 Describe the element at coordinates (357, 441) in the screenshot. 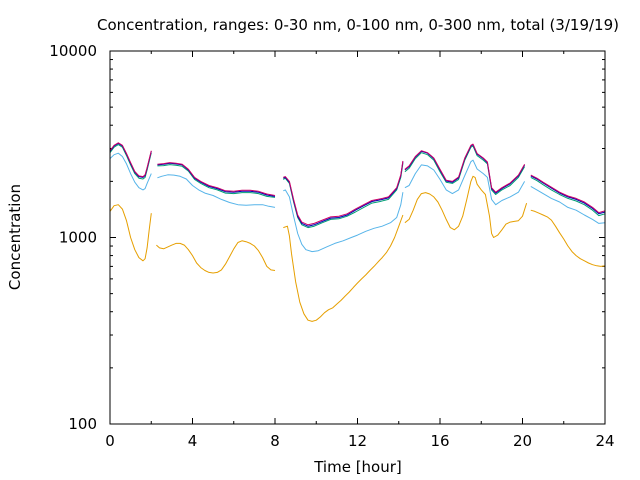

I see `x-tick-label: 12` at that location.